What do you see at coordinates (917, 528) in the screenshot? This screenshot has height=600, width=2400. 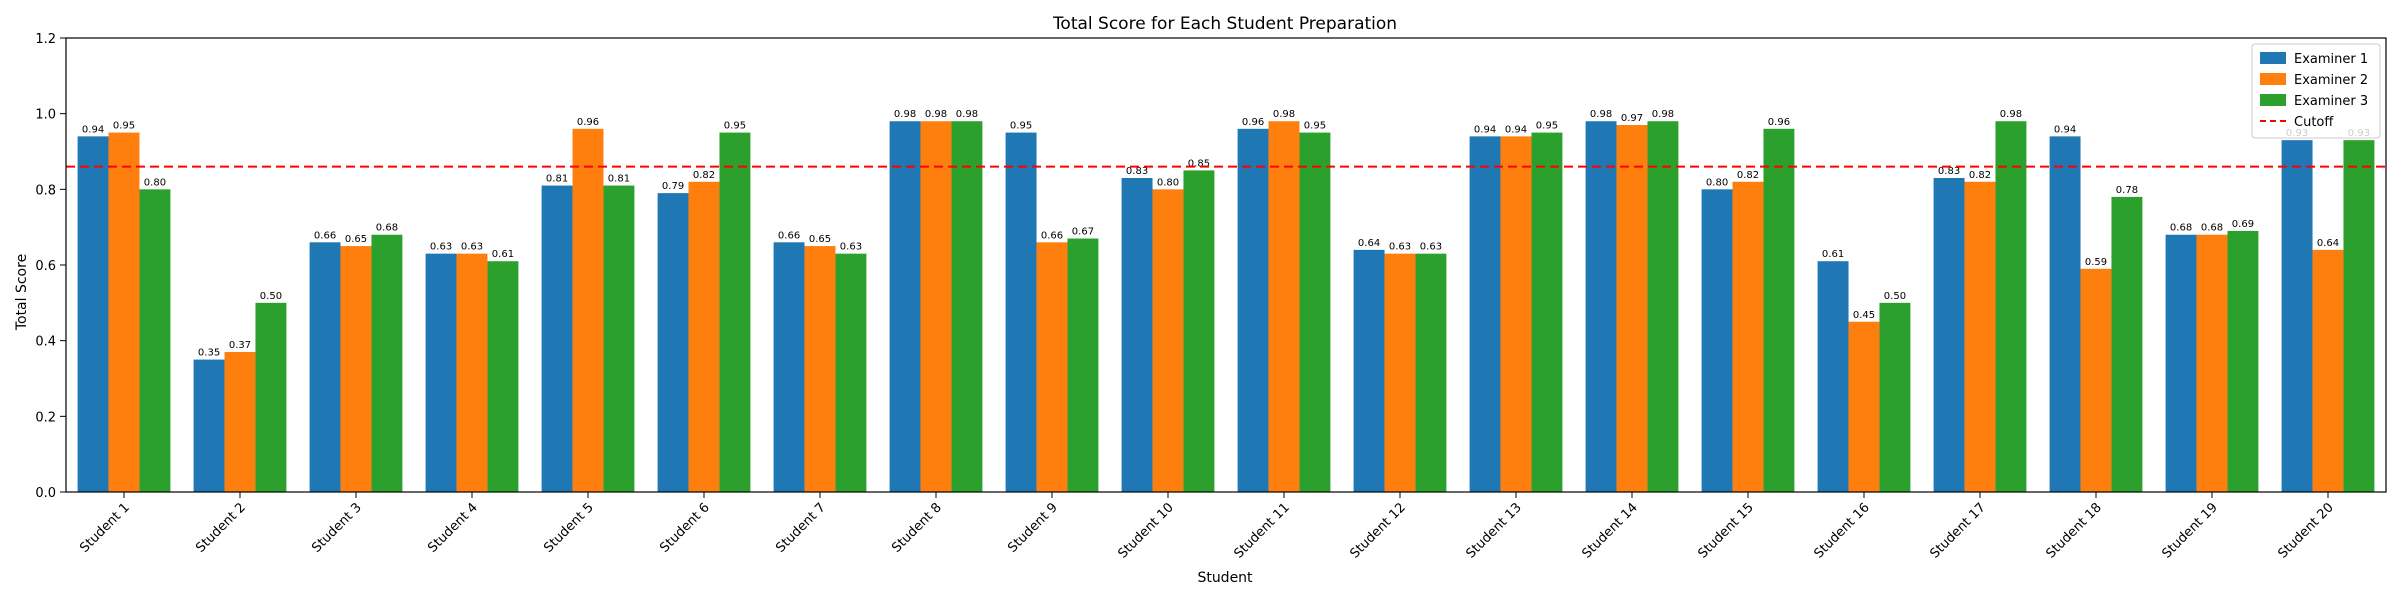 I see `x-tick-label: Student 8` at bounding box center [917, 528].